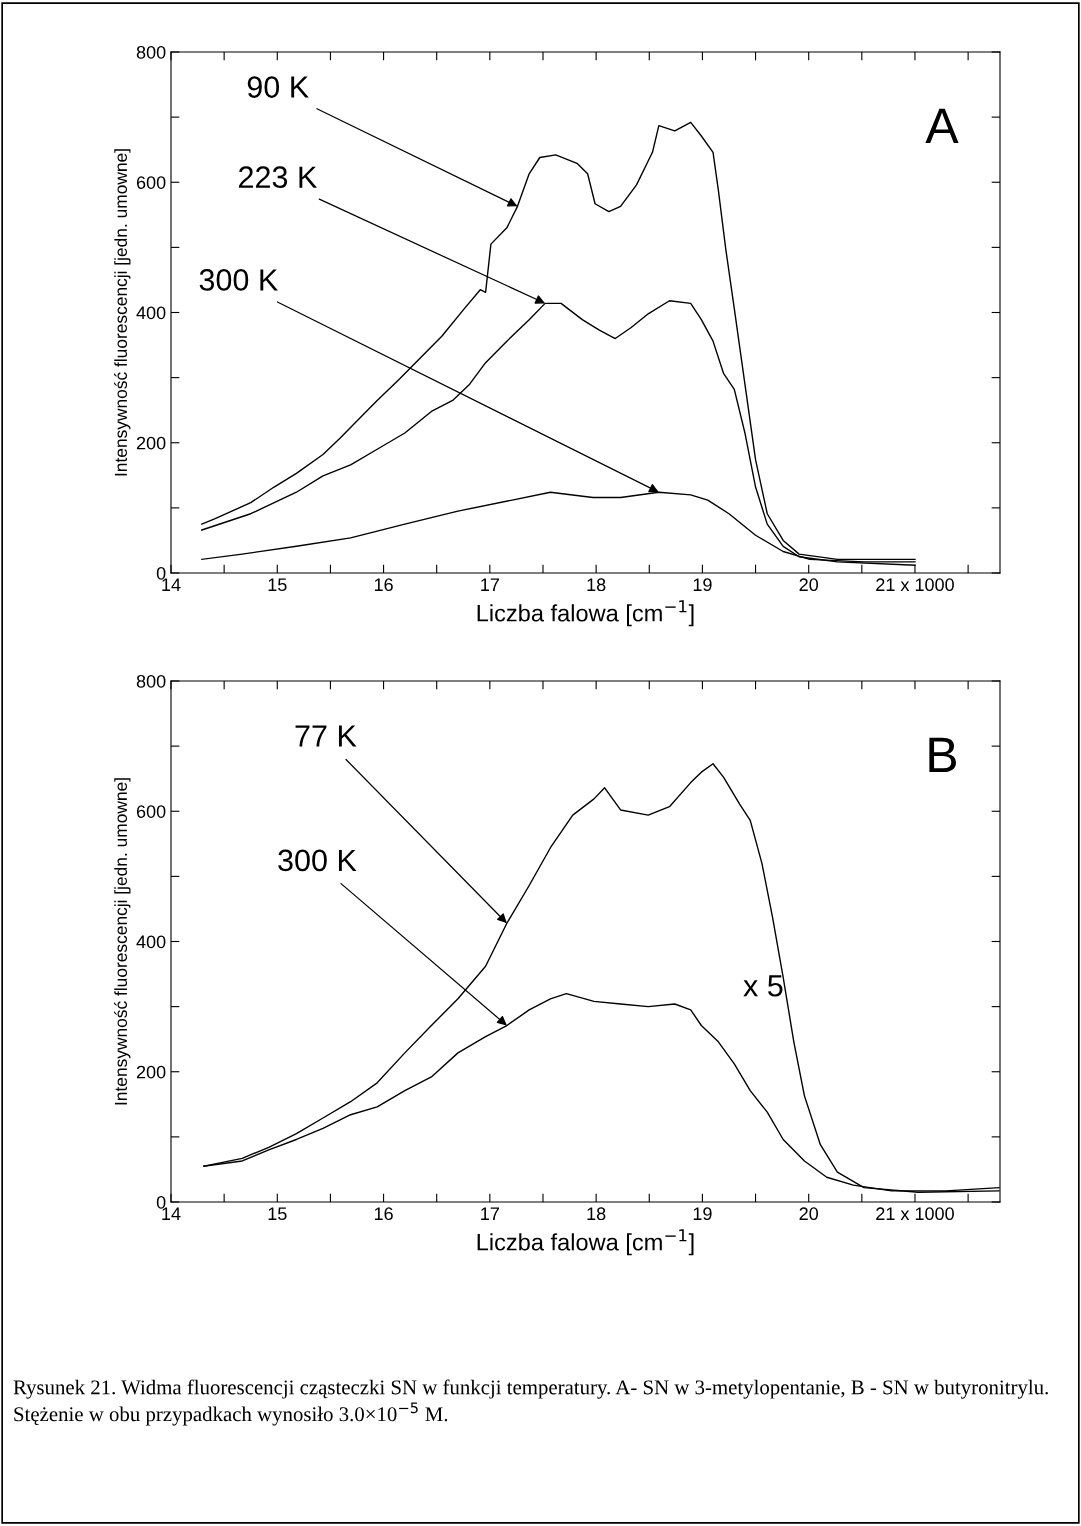  Describe the element at coordinates (942, 126) in the screenshot. I see `annotation: A` at that location.